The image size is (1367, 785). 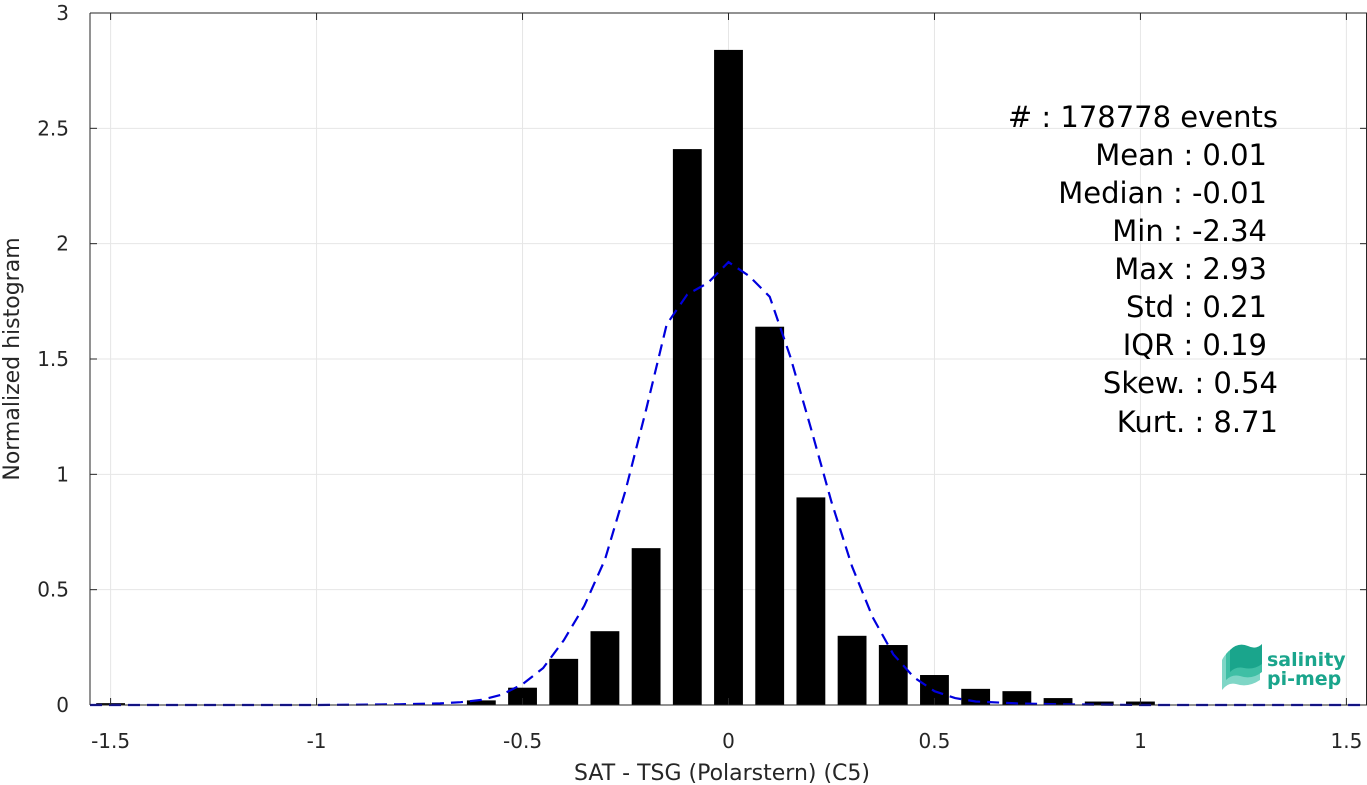 I want to click on stats-kurt: Kurt. : 8.71, so click(x=1197, y=422).